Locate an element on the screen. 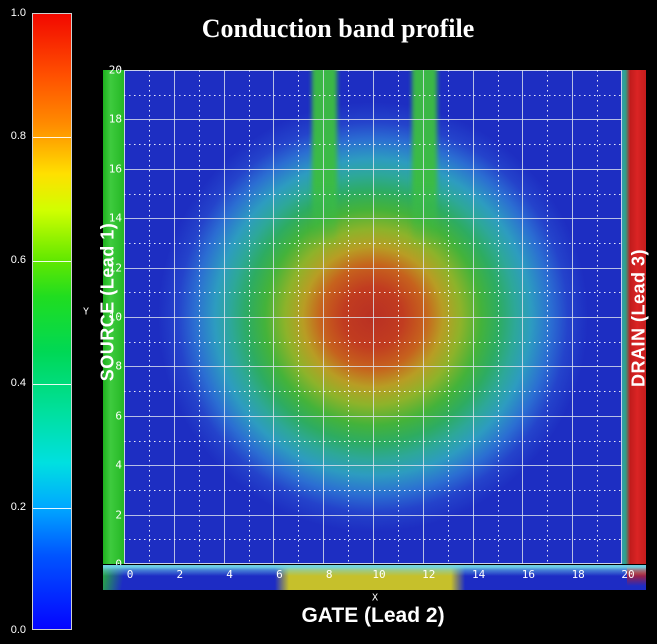 The image size is (657, 644). drain-lead-bar is located at coordinates (638, 317).